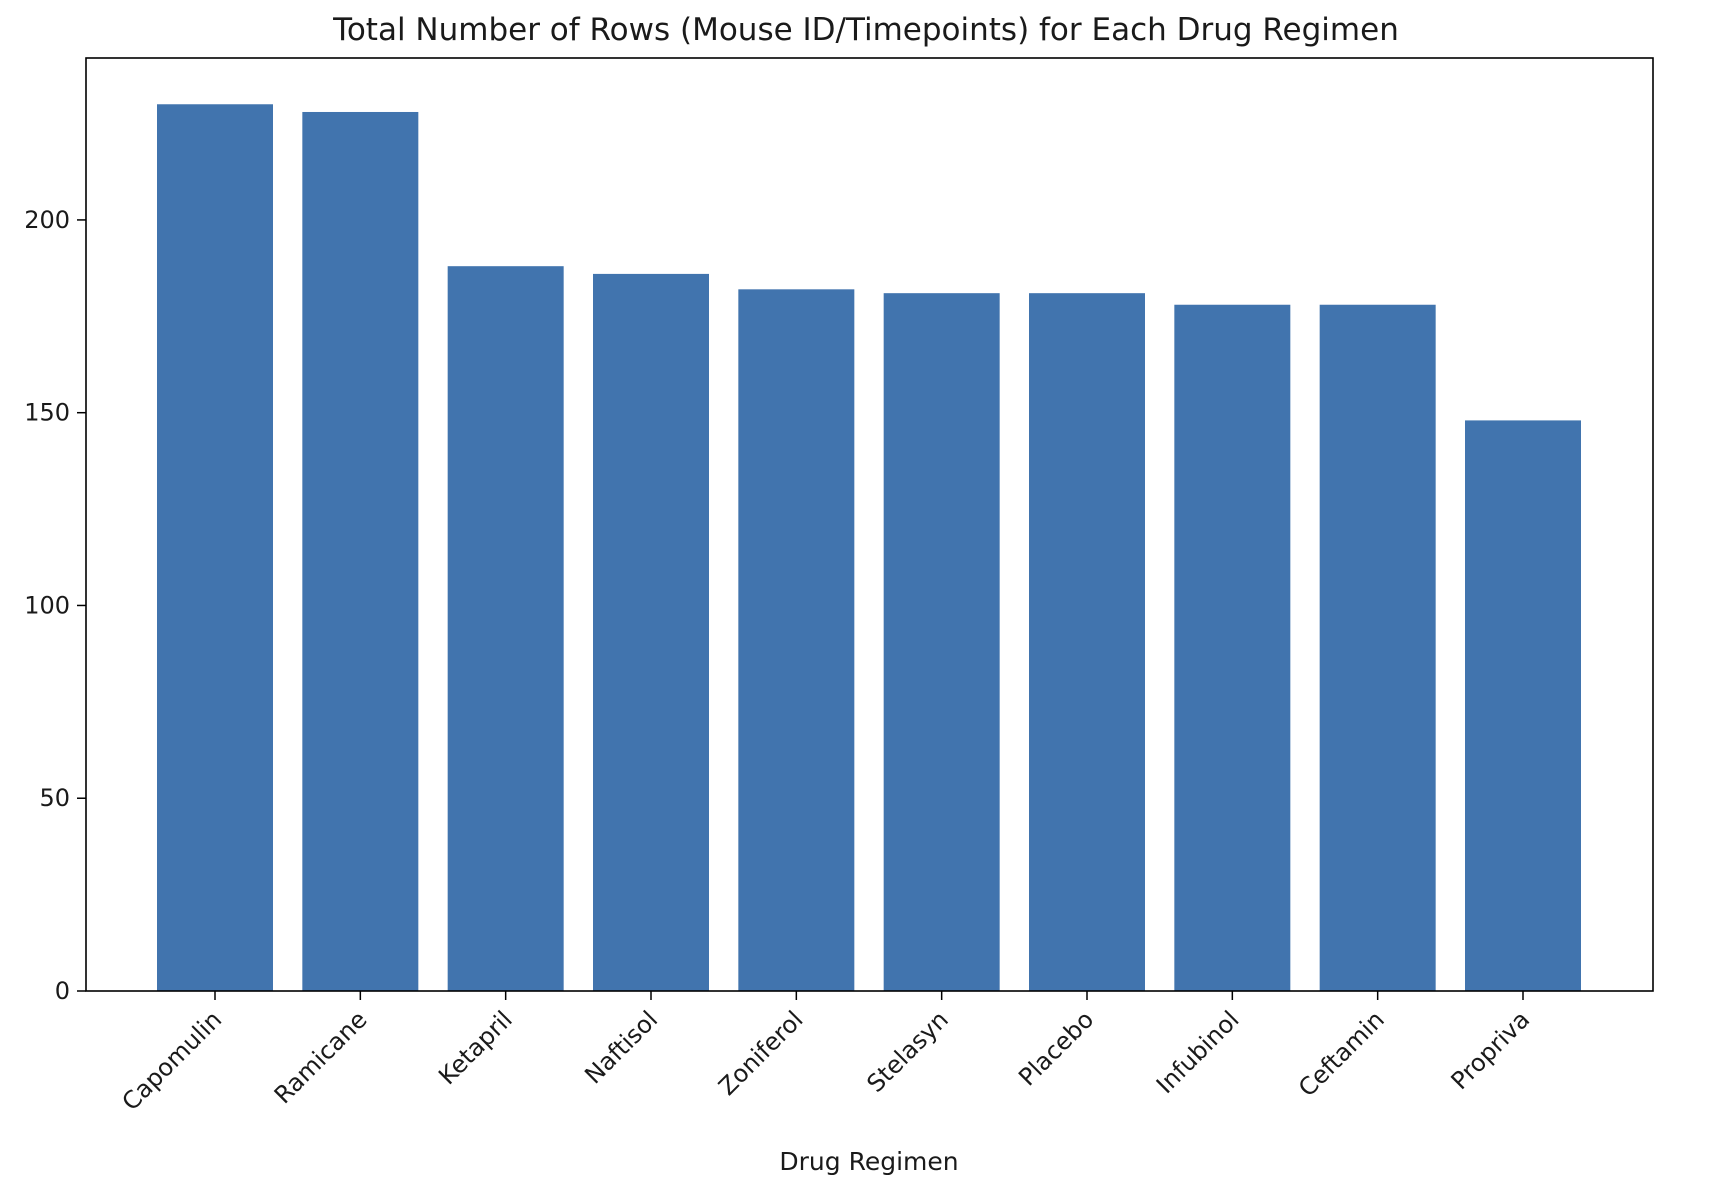  I want to click on bar-capomulin, so click(215, 547).